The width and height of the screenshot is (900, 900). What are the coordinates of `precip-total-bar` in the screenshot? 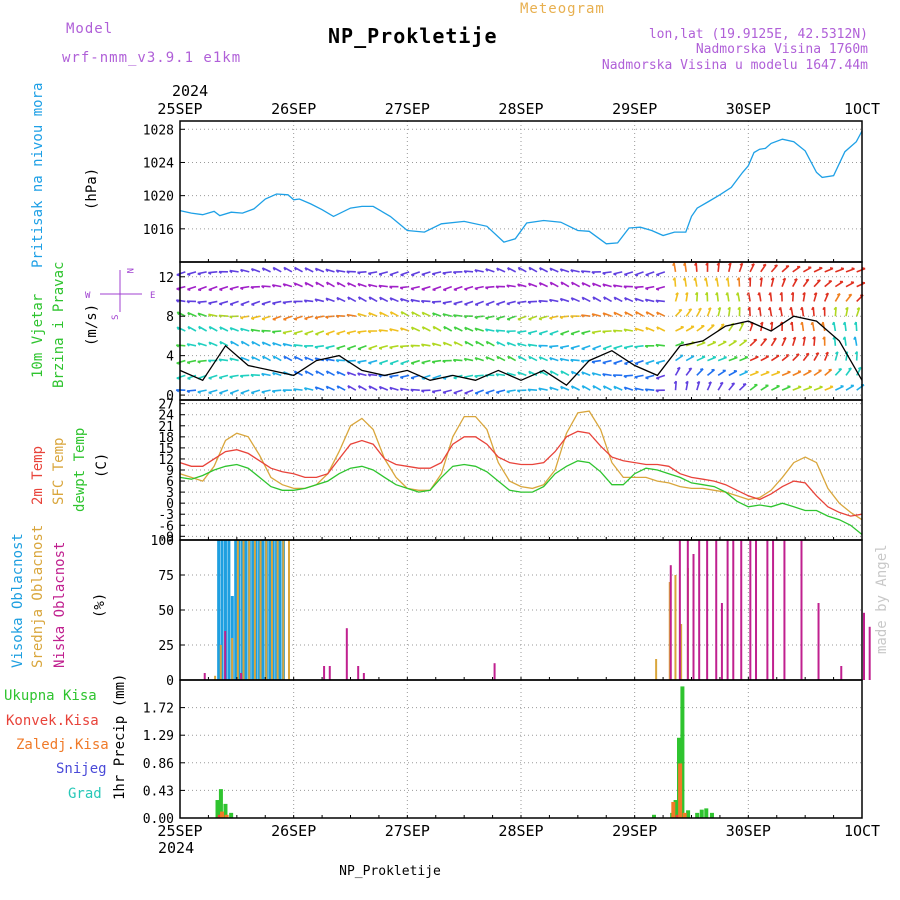 It's located at (688, 814).